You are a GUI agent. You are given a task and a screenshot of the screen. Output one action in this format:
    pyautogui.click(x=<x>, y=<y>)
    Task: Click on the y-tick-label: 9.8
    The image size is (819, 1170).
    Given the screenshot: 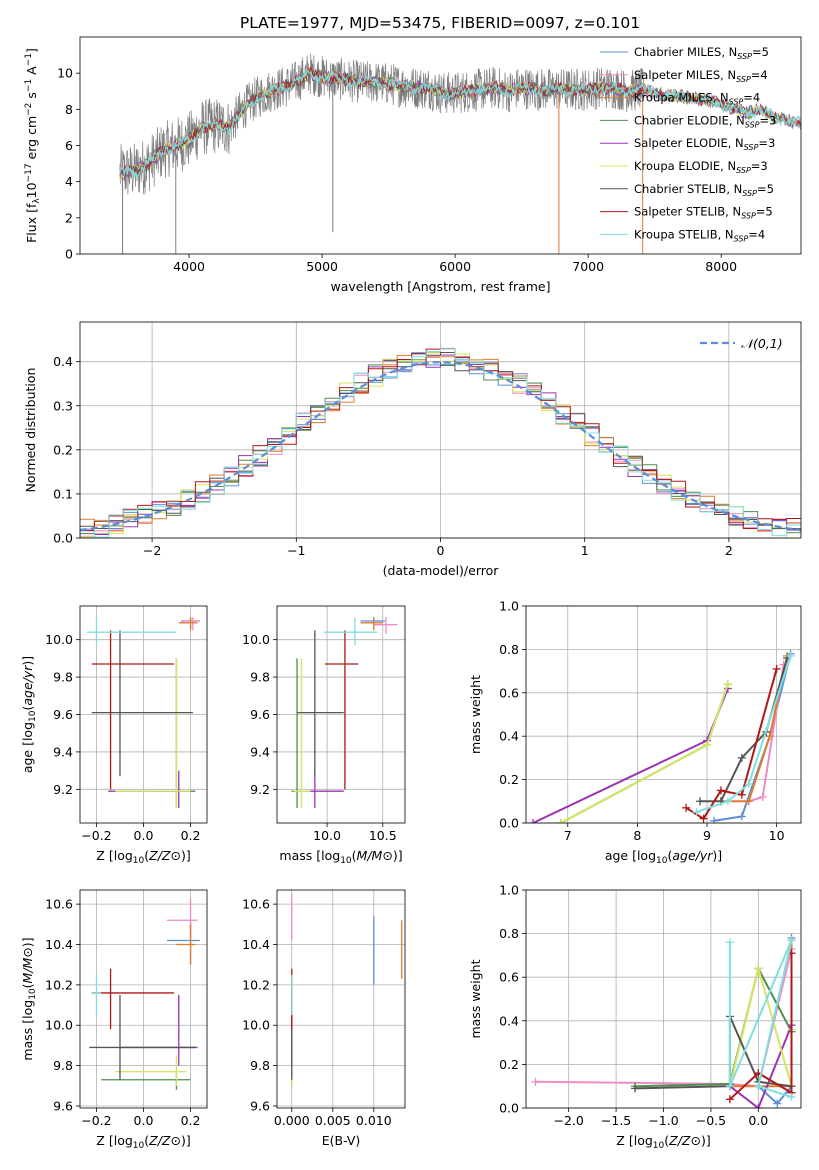 What is the action you would take?
    pyautogui.click(x=63, y=1065)
    